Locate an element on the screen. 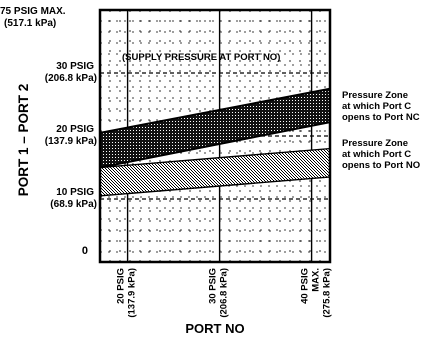 The width and height of the screenshot is (448, 339). y-tick-label: 10 PSIG is located at coordinates (75, 192).